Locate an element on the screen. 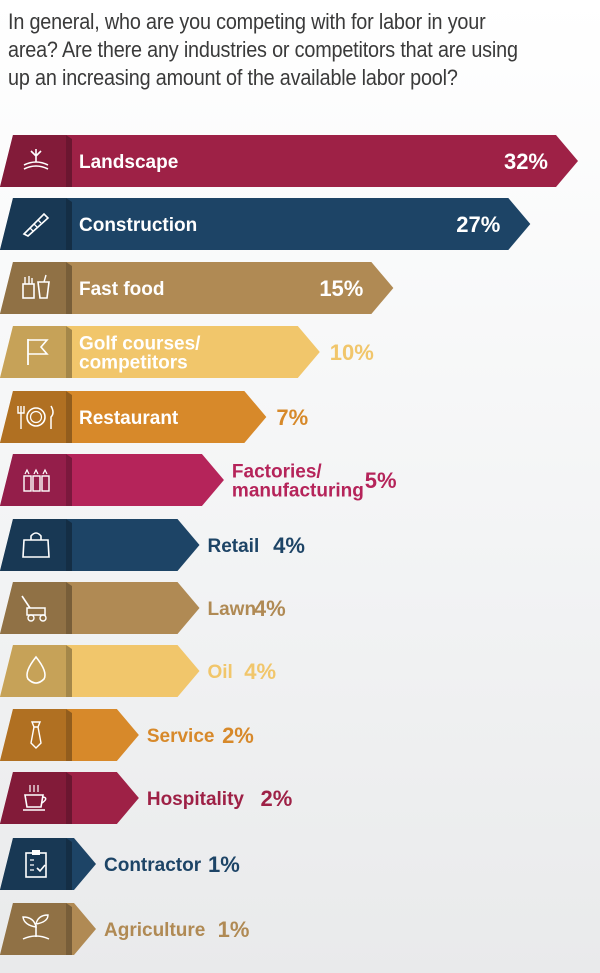 The width and height of the screenshot is (600, 973). bar-row: Construction 27% is located at coordinates (265, 224).